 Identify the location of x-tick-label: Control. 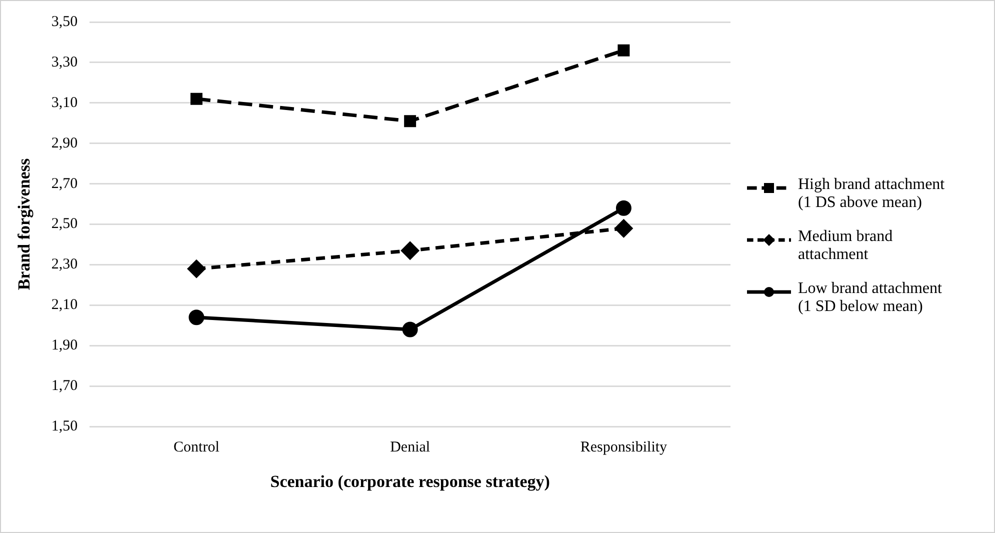
(197, 448).